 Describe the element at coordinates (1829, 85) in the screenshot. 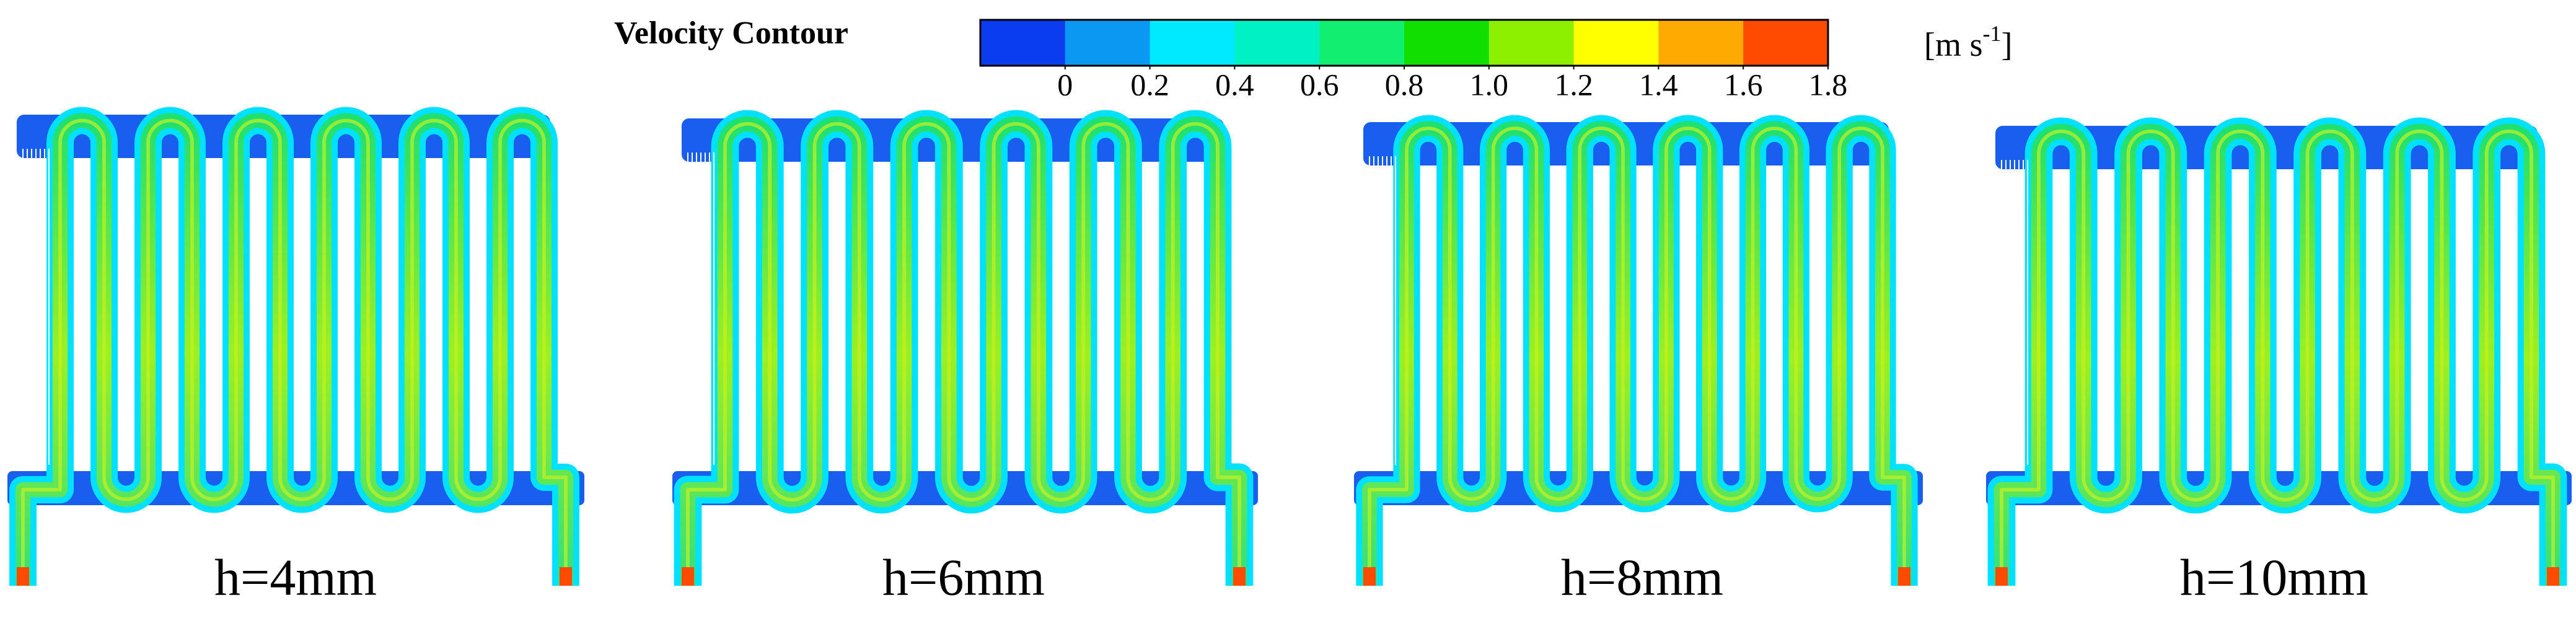

I see `colorbar-tick-label: 1.8` at that location.